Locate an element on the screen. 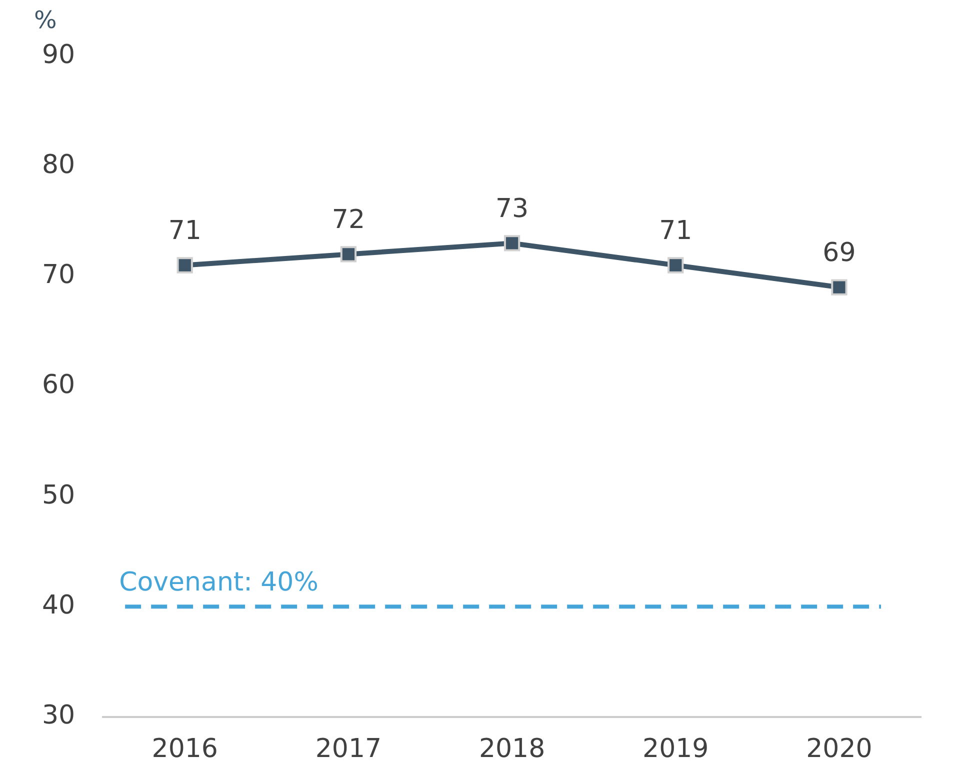  y-tick-label: 80 is located at coordinates (59, 165).